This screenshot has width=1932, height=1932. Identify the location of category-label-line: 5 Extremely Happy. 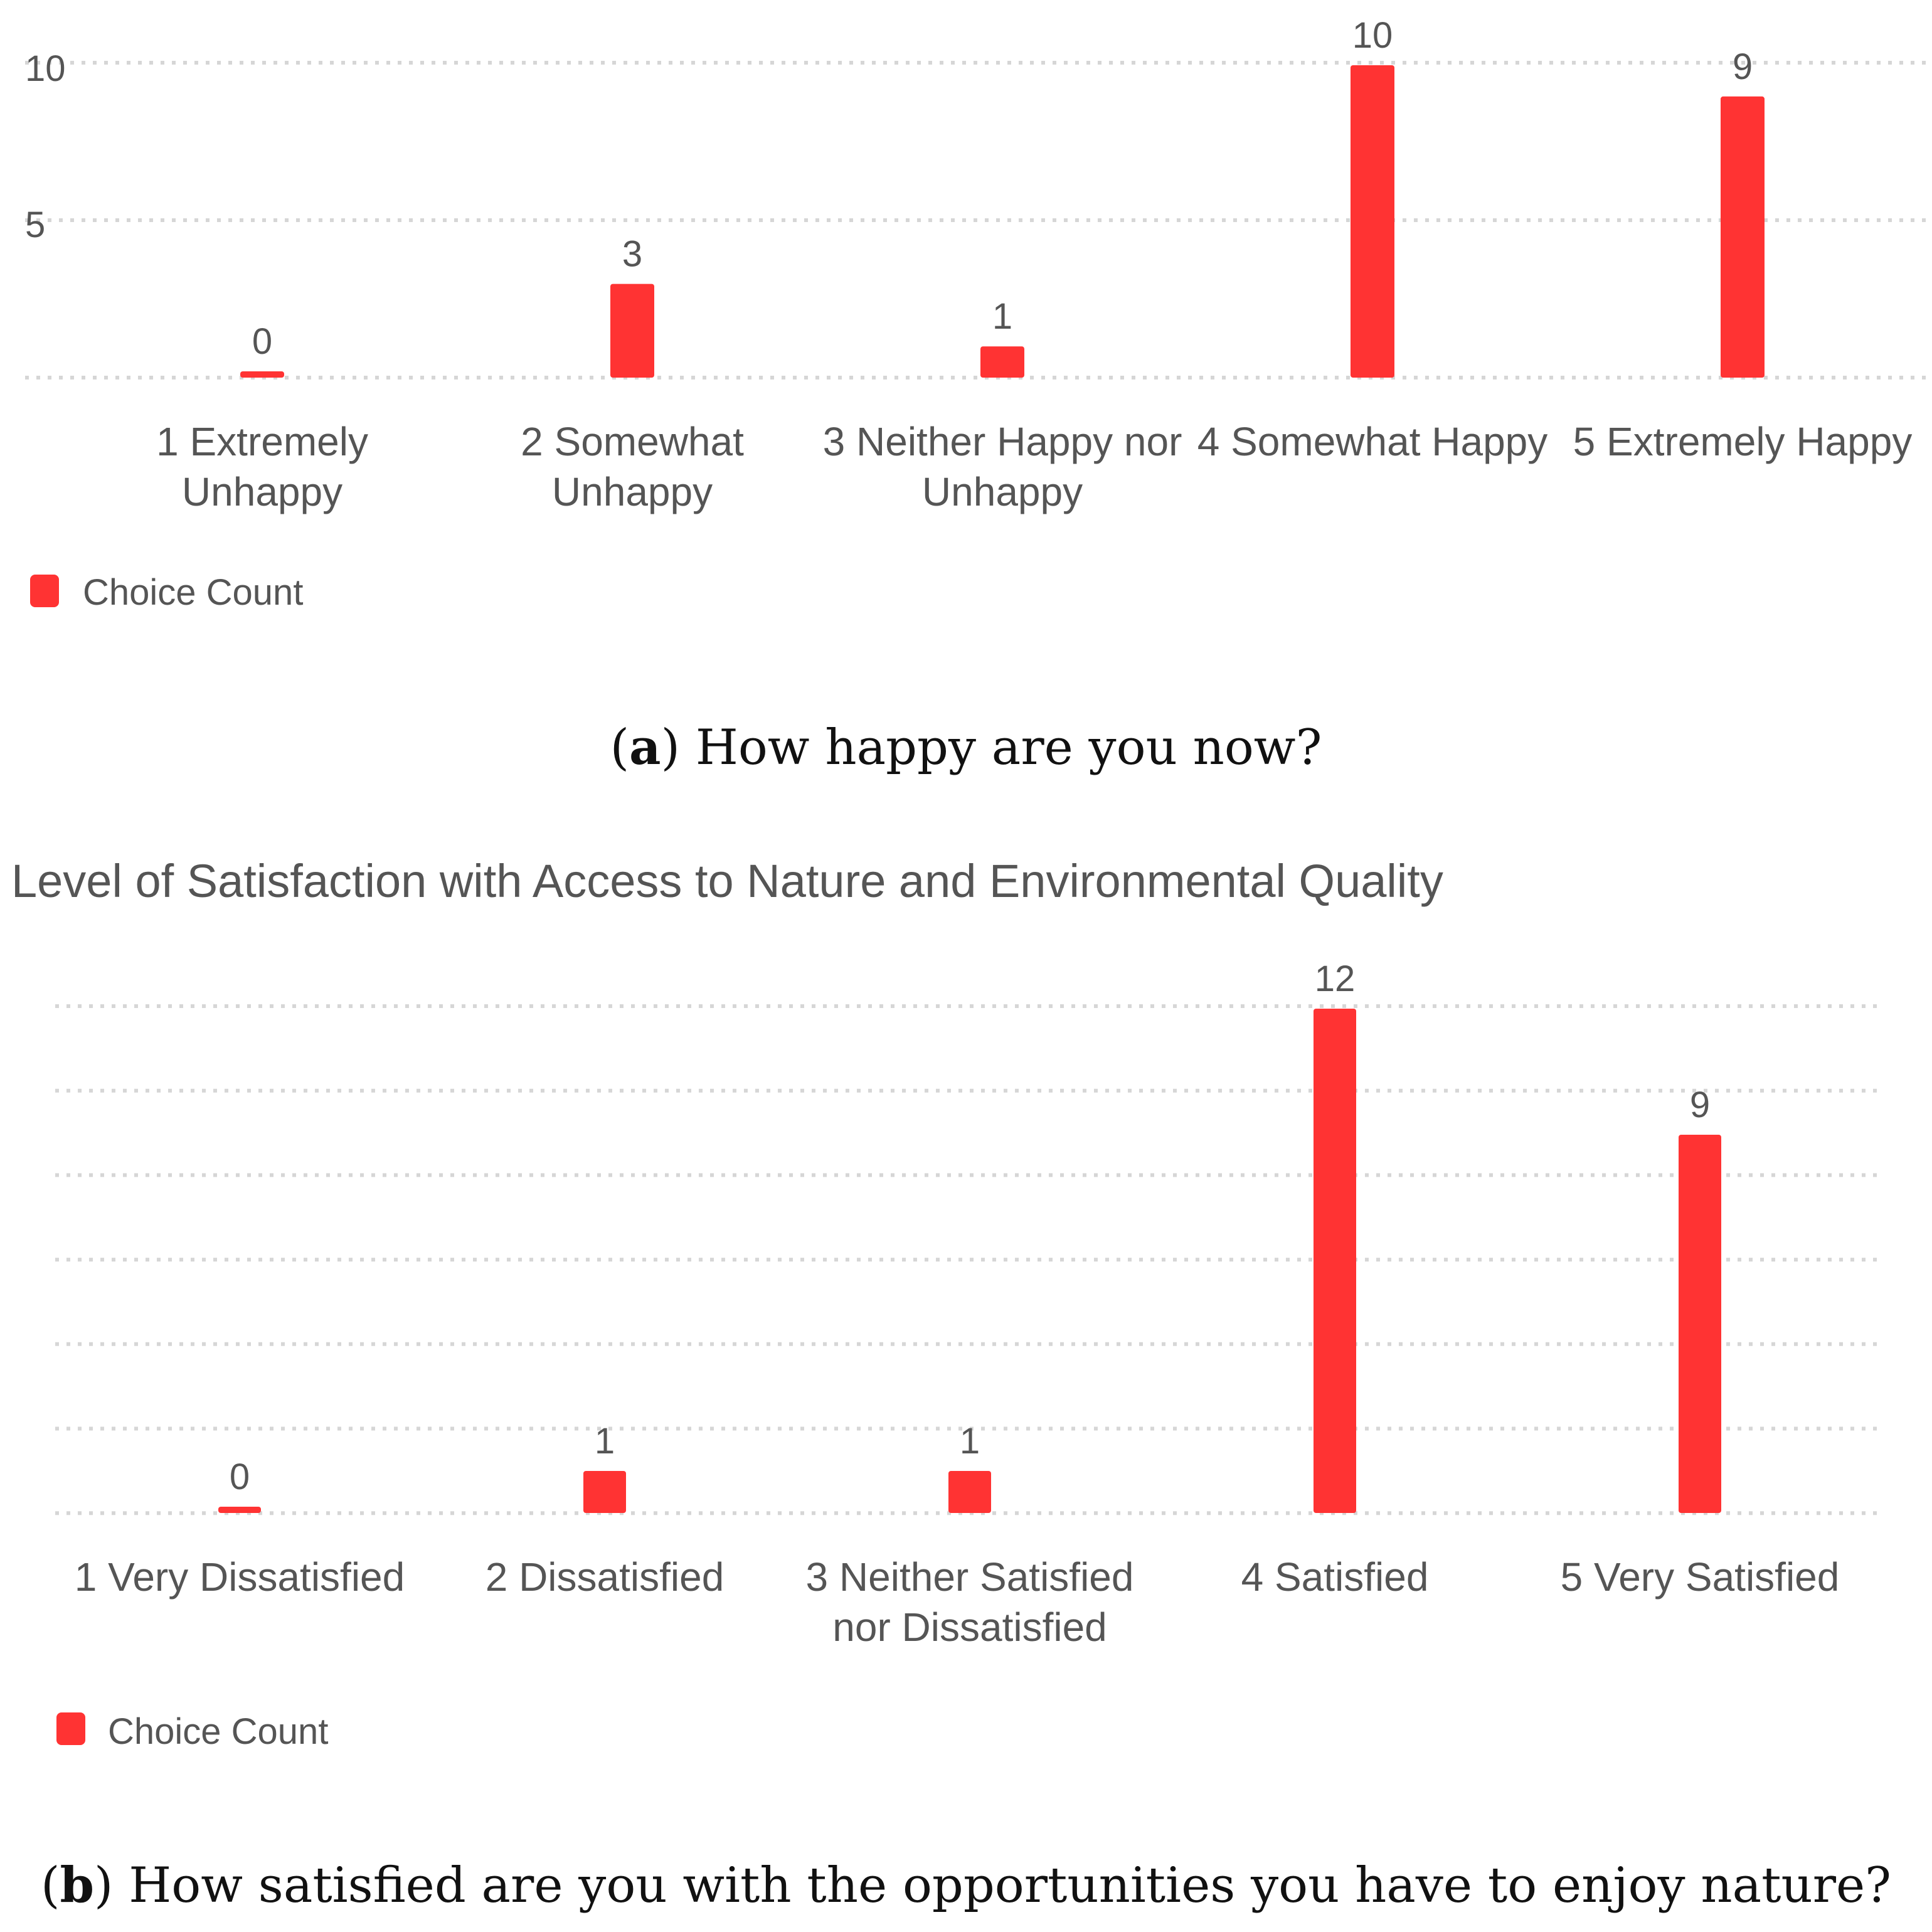
(1743, 441).